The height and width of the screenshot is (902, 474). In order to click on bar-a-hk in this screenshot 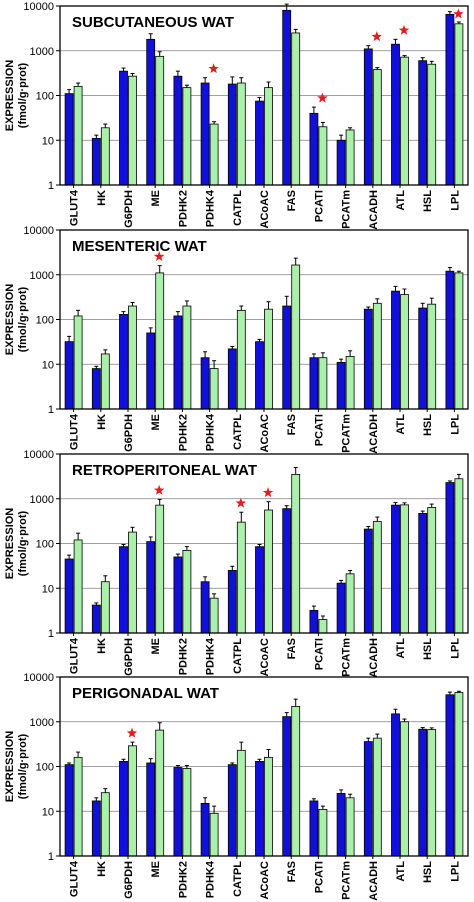, I will do `click(96, 389)`.